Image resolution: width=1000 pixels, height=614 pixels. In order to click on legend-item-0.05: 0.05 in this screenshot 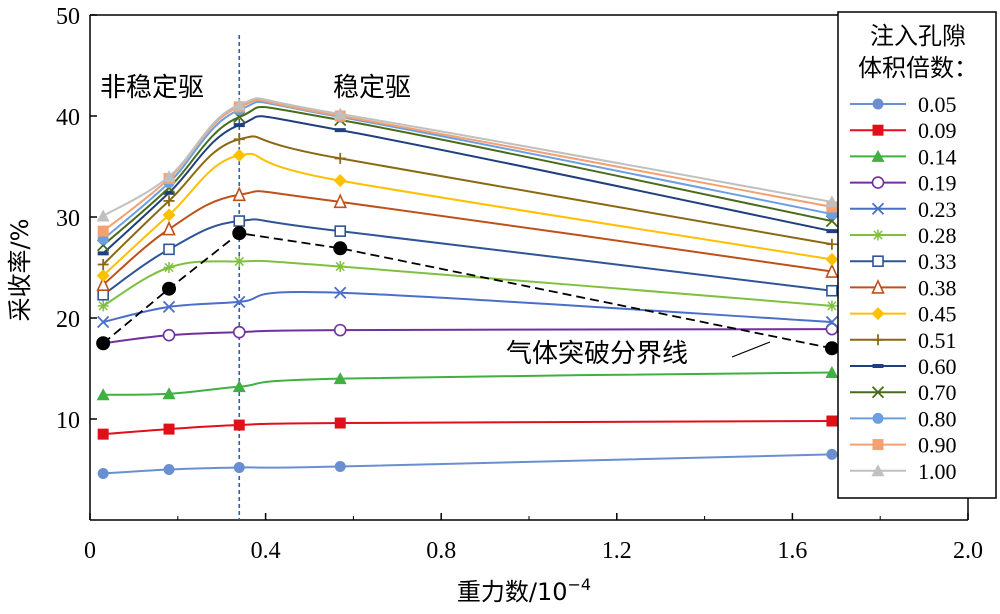, I will do `click(903, 104)`.